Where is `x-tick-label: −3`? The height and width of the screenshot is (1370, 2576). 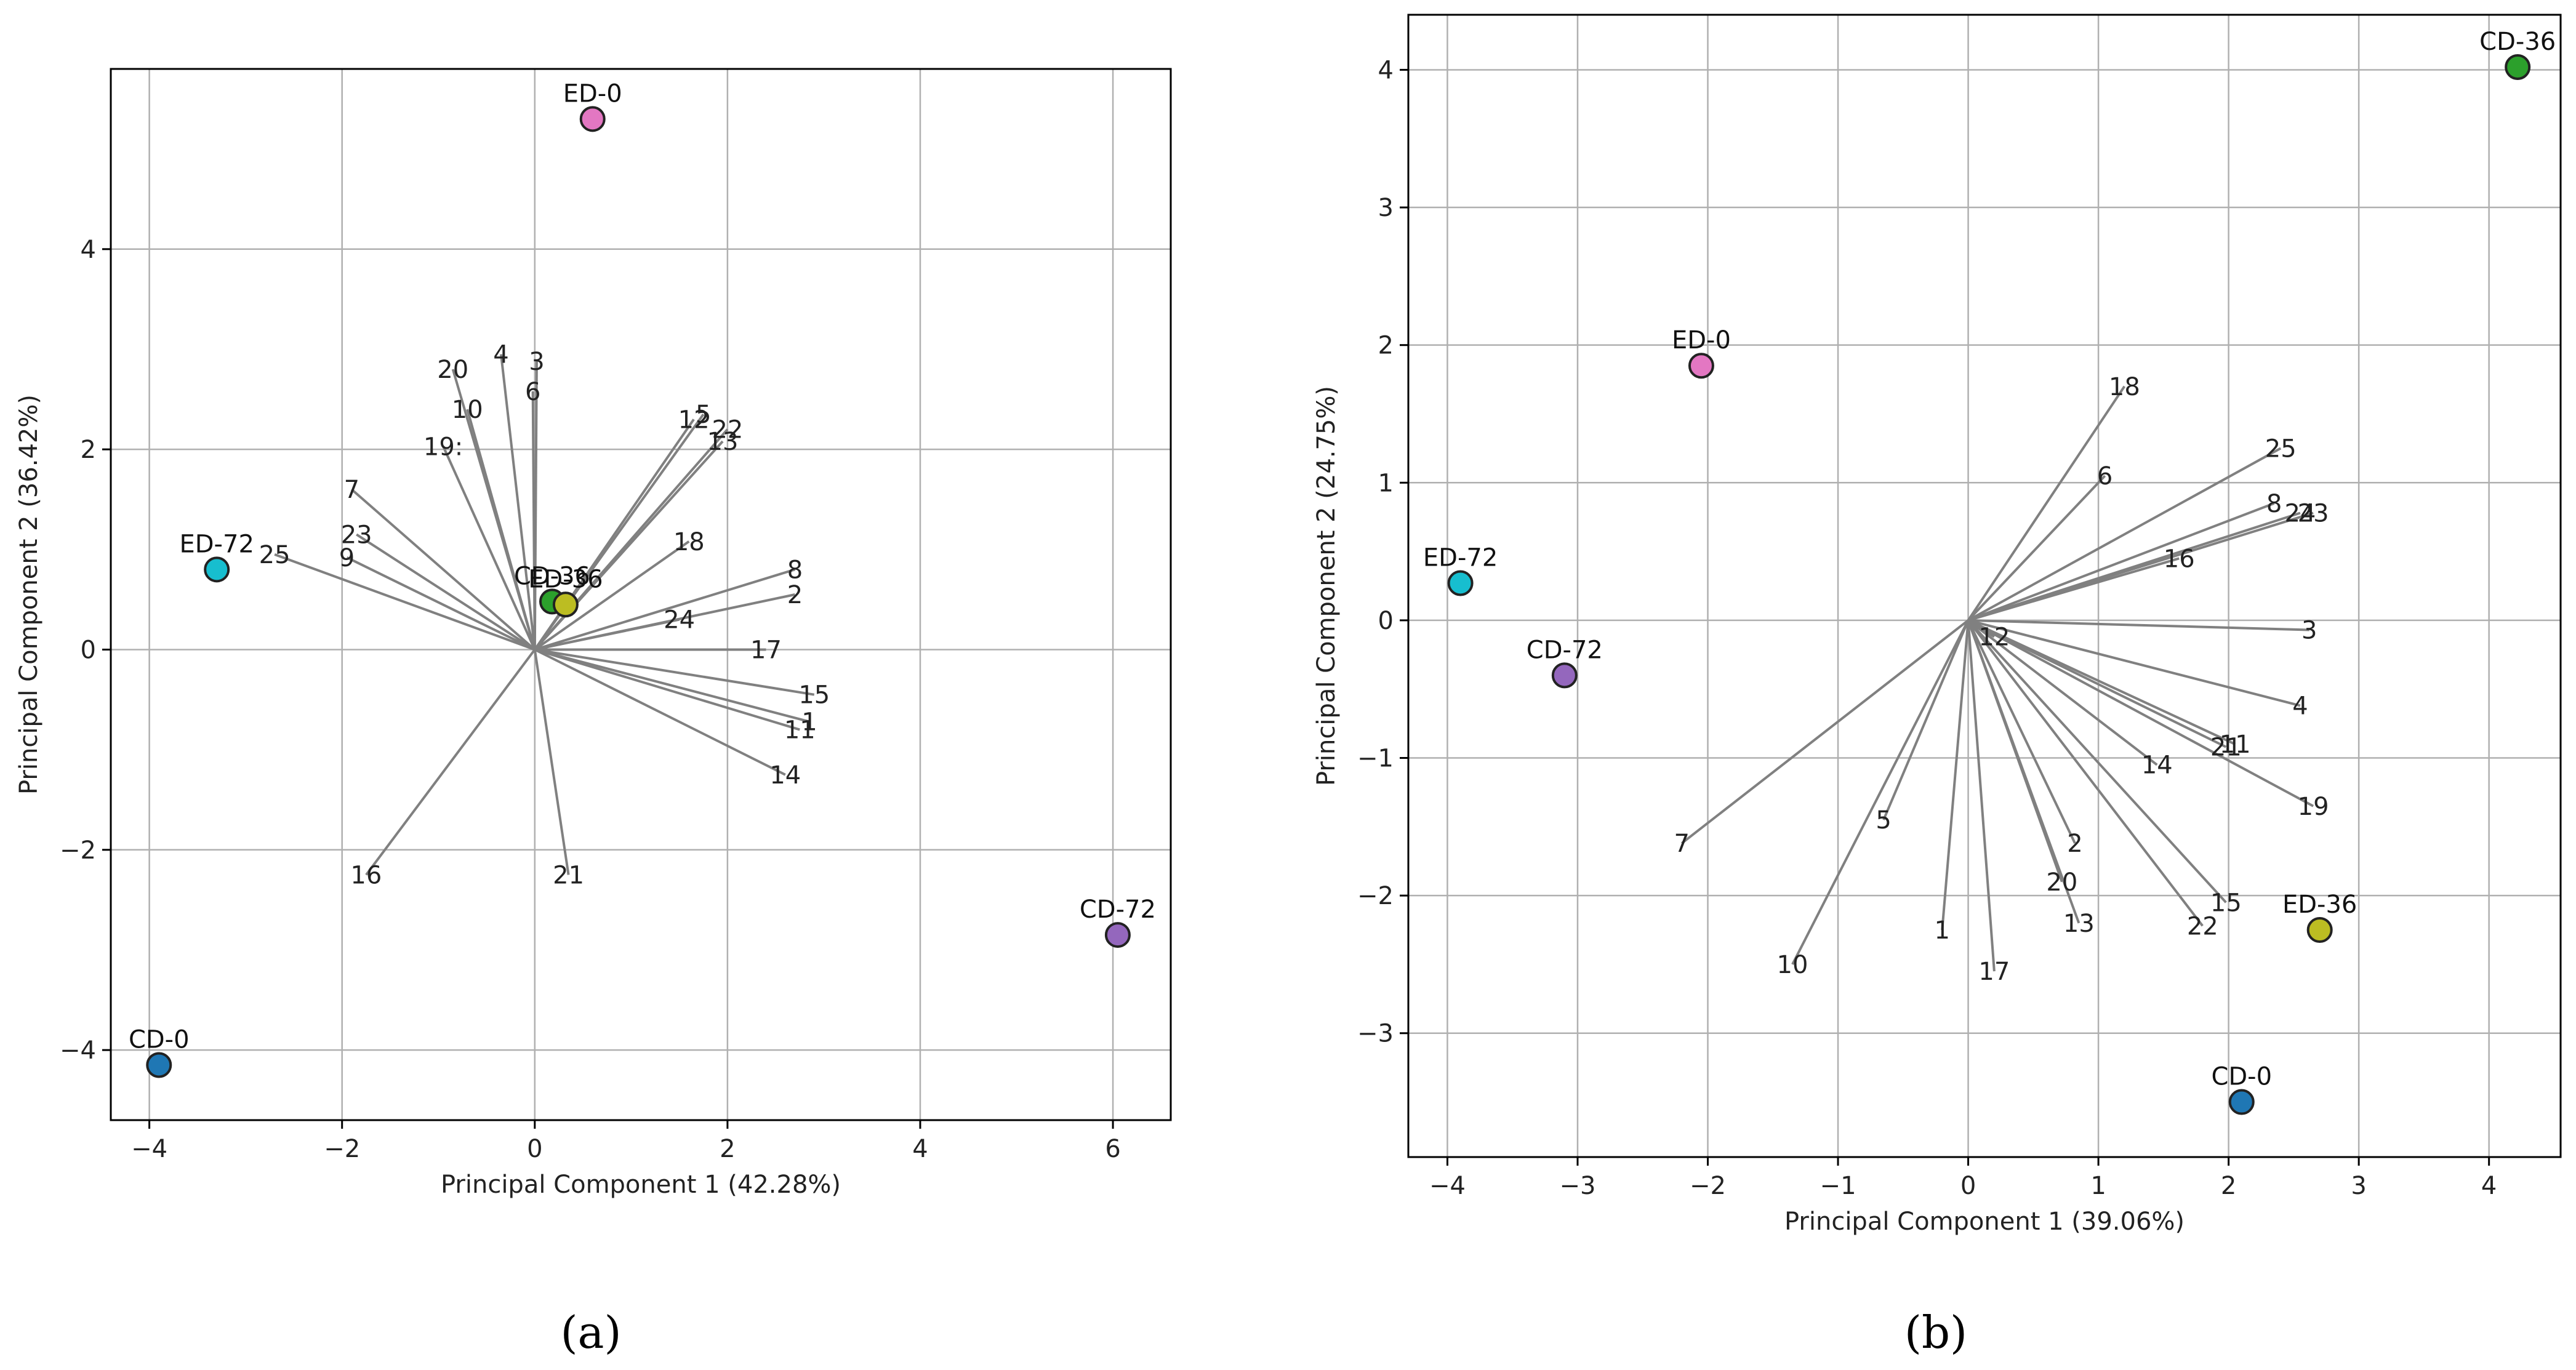
x-tick-label: −3 is located at coordinates (1577, 1186).